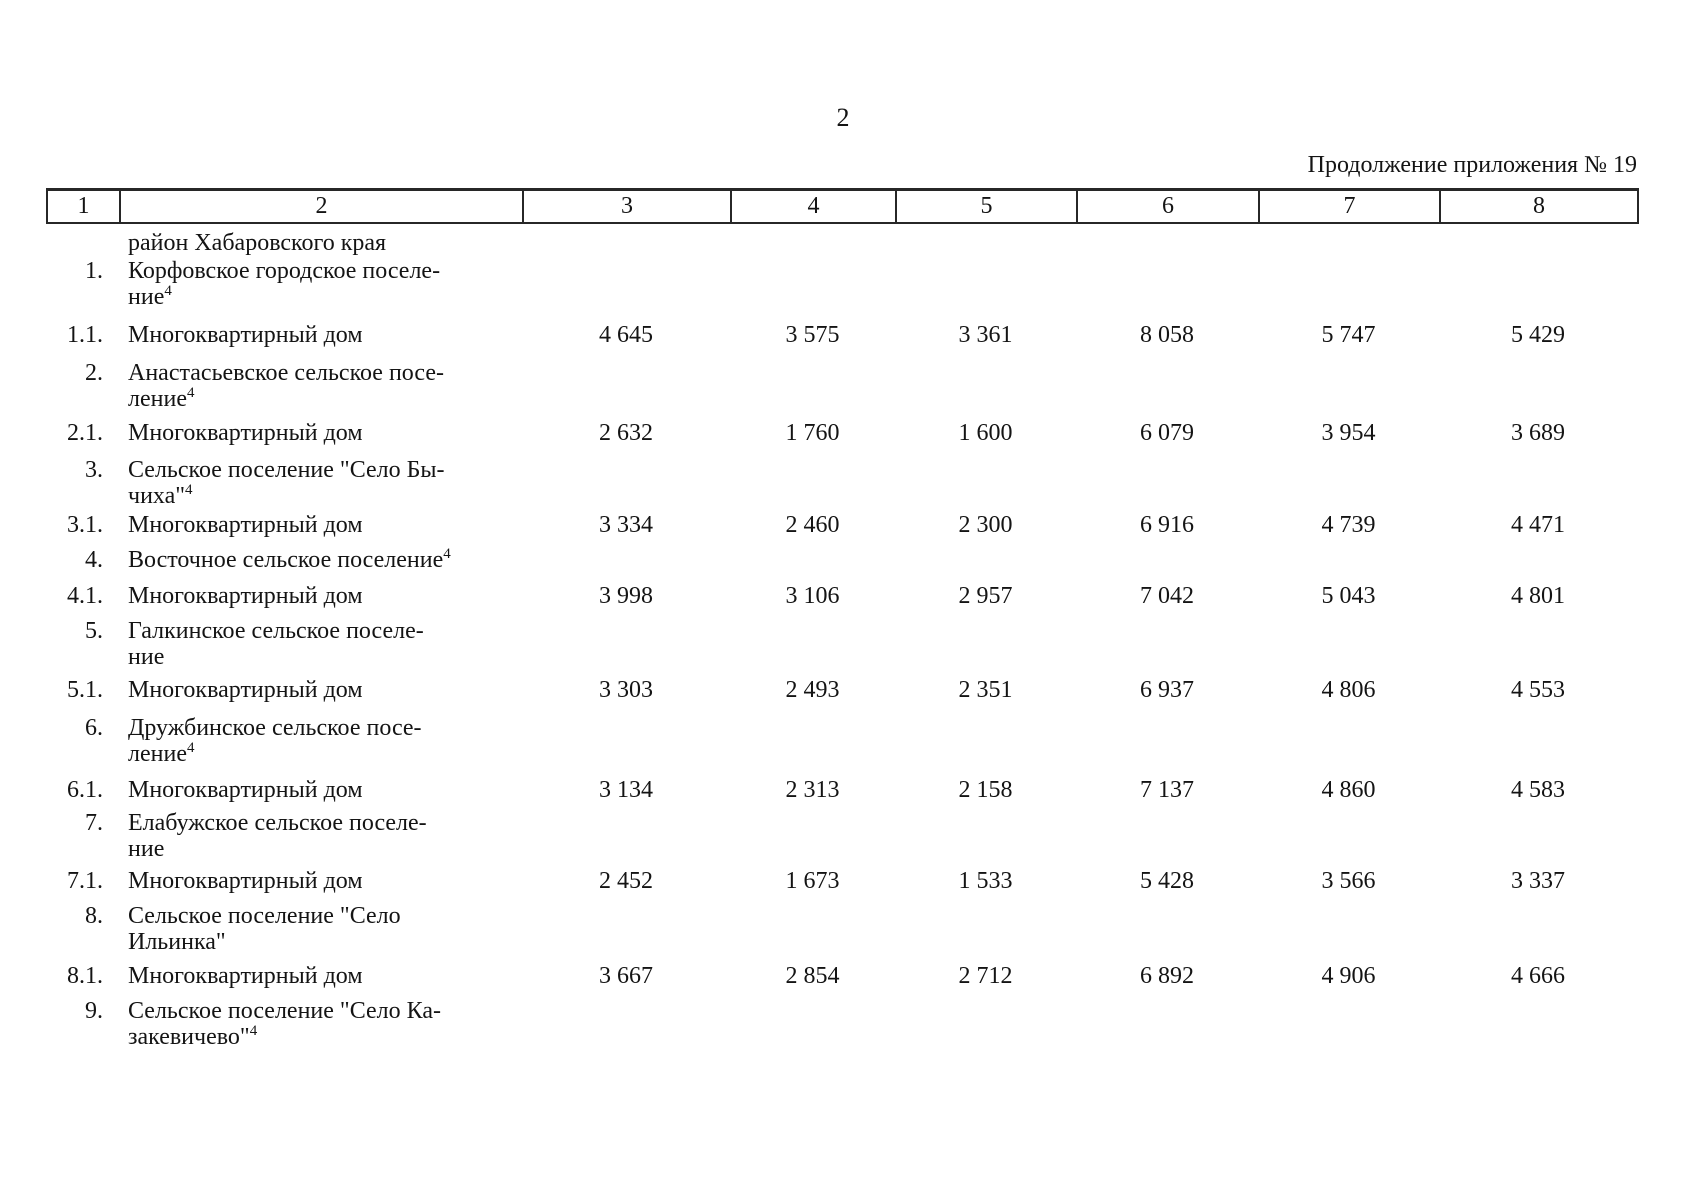 Image resolution: width=1699 pixels, height=1200 pixels. Describe the element at coordinates (1167, 525) in the screenshot. I see `cell-value: 6 916` at that location.